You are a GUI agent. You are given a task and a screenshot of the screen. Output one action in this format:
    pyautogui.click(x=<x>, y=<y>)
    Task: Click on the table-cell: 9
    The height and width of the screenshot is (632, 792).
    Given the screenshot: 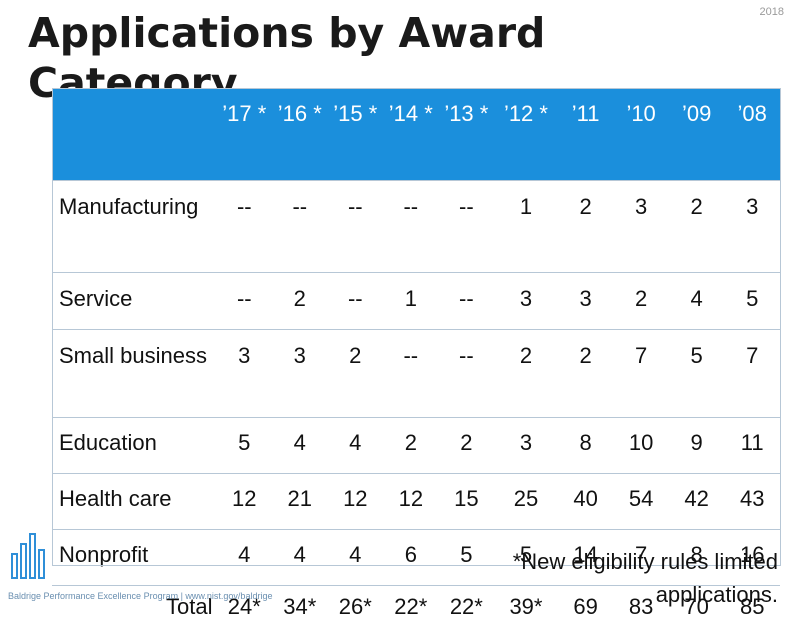 What is the action you would take?
    pyautogui.click(x=697, y=446)
    